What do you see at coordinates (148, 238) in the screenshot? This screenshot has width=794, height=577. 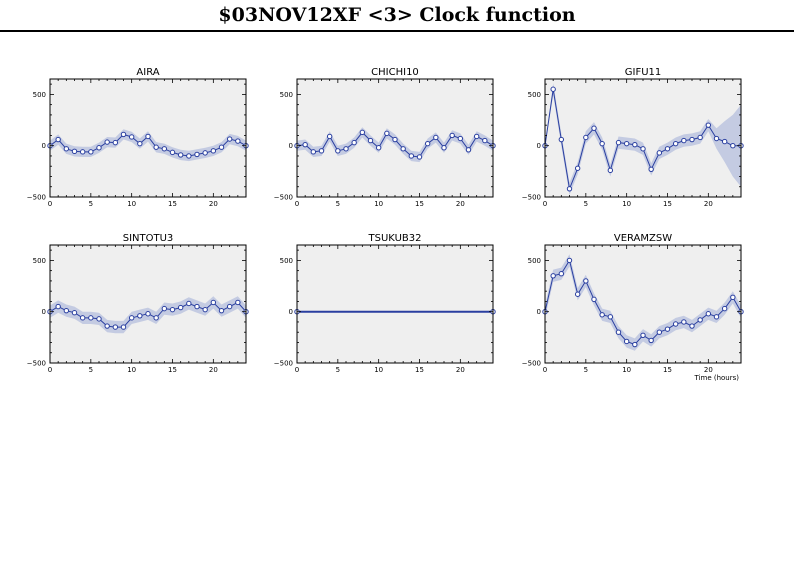 I see `chart-title: SINTOTU3` at bounding box center [148, 238].